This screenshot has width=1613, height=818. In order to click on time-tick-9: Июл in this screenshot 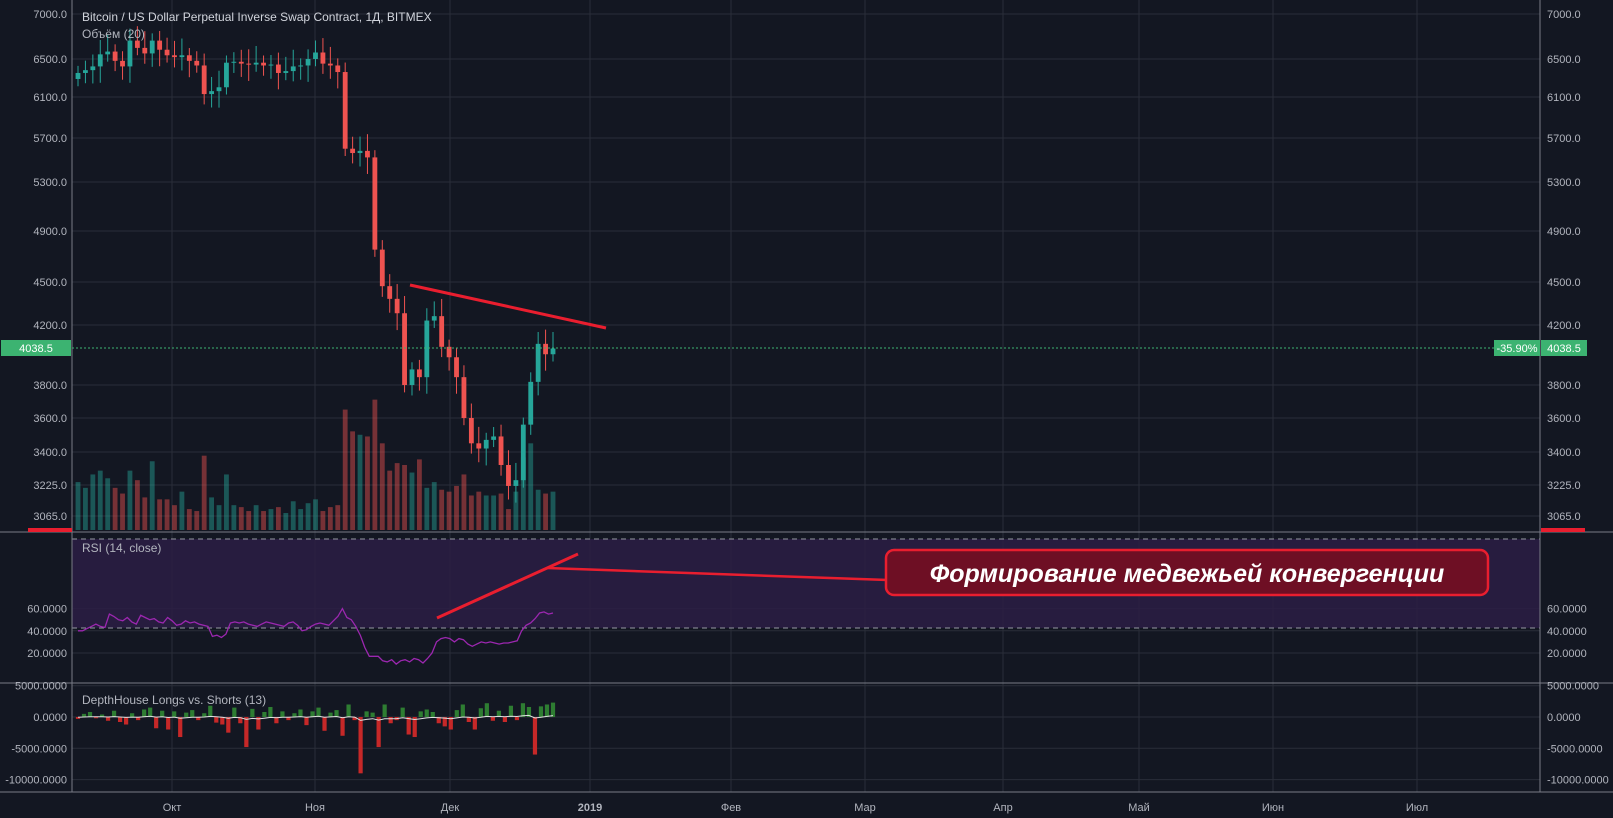, I will do `click(1417, 808)`.